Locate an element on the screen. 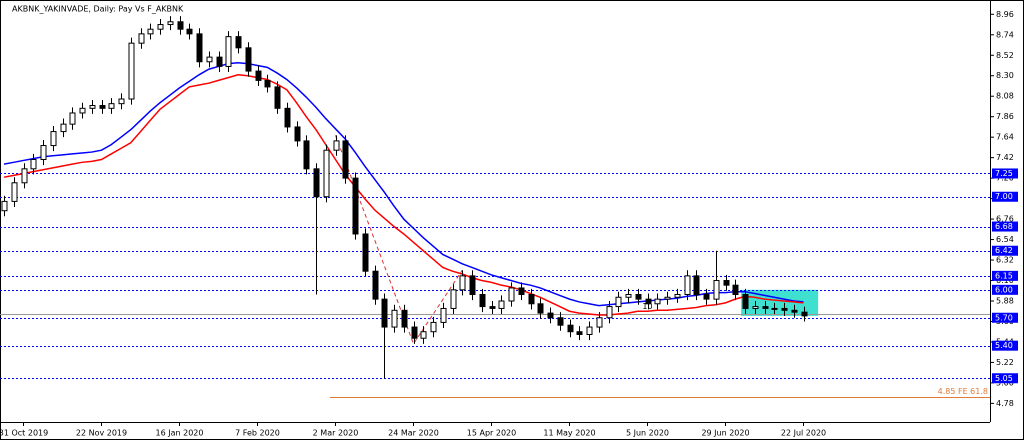 Image resolution: width=1024 pixels, height=440 pixels. y-tick-label: 8.74 is located at coordinates (1005, 34).